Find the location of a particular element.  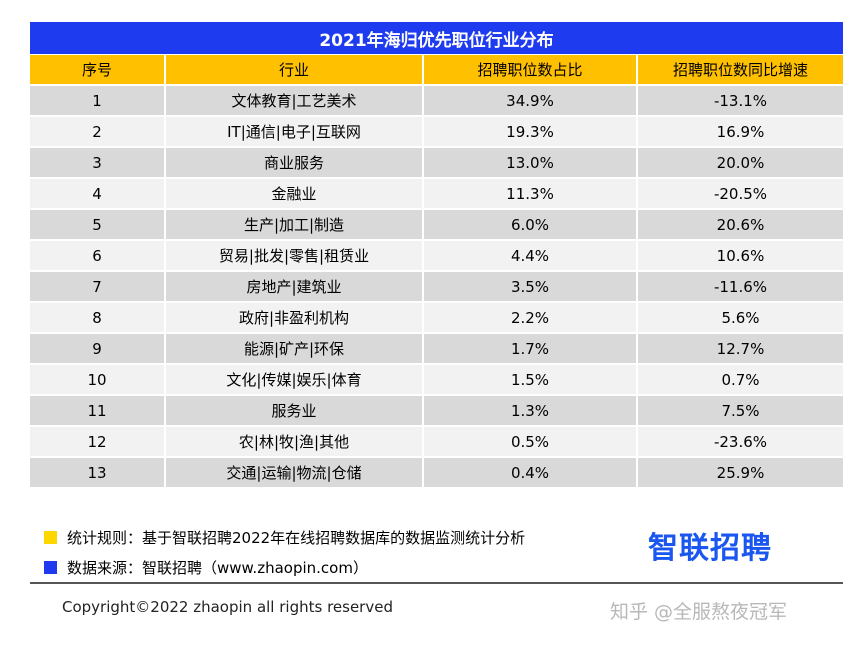

cell-growth: -23.6% is located at coordinates (740, 441).